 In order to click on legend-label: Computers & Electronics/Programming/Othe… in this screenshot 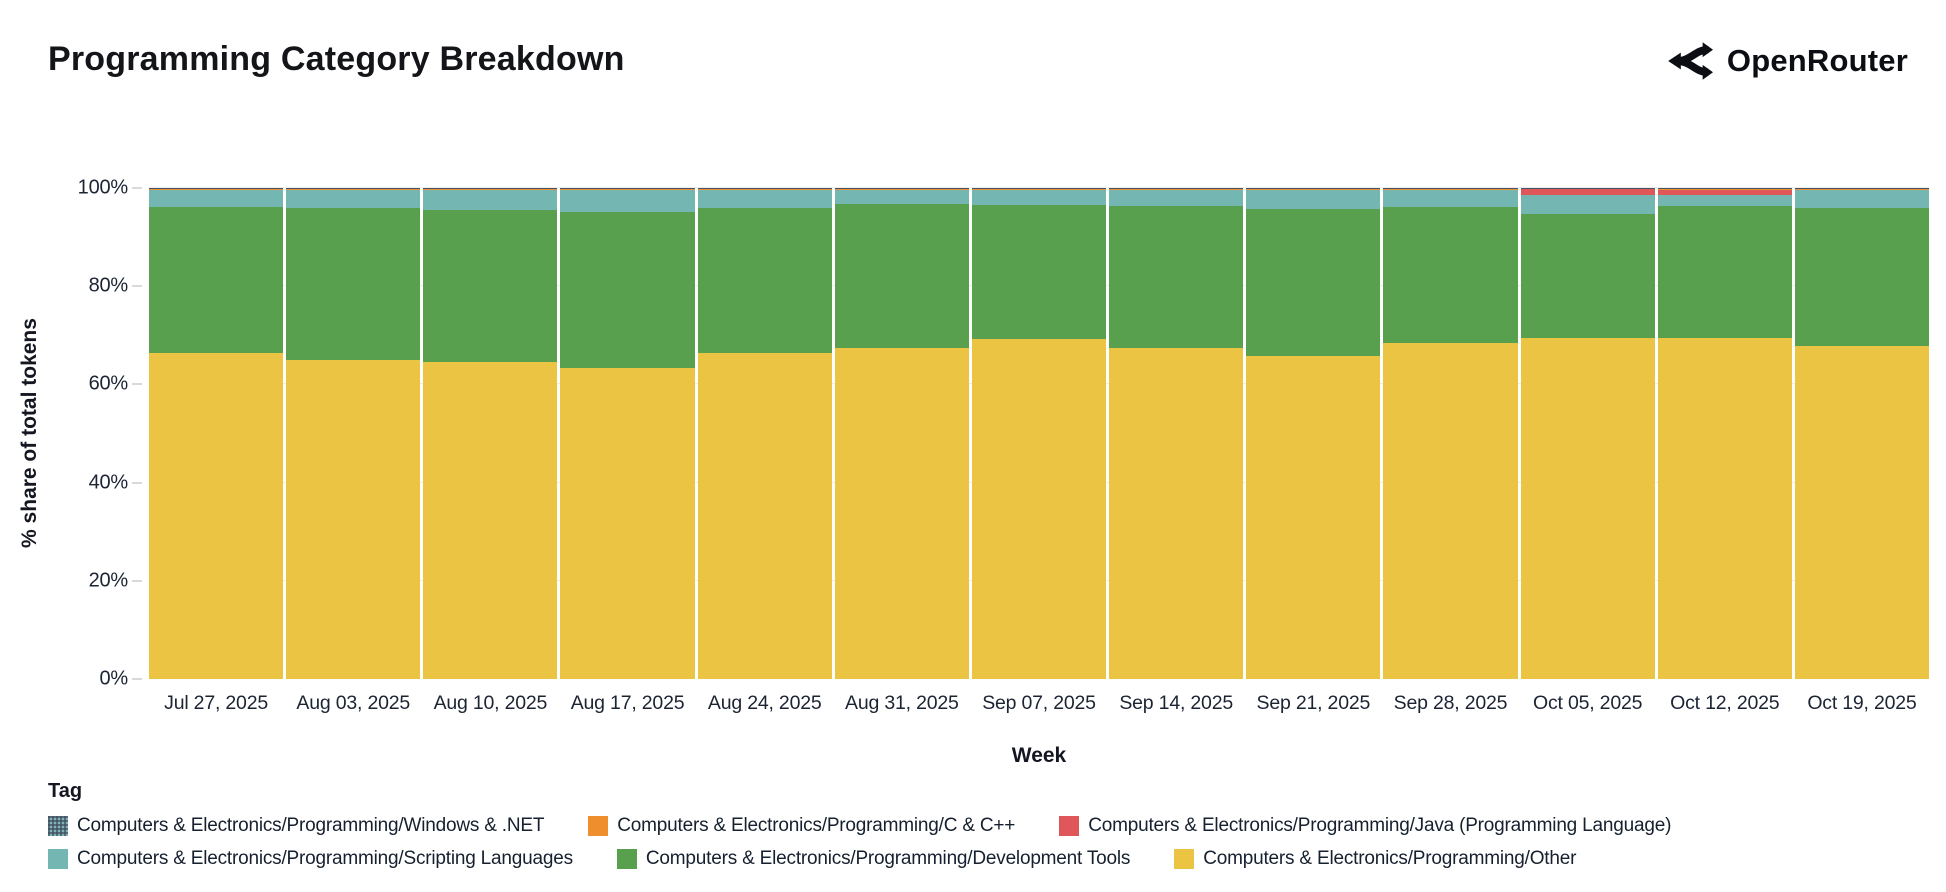, I will do `click(1390, 858)`.